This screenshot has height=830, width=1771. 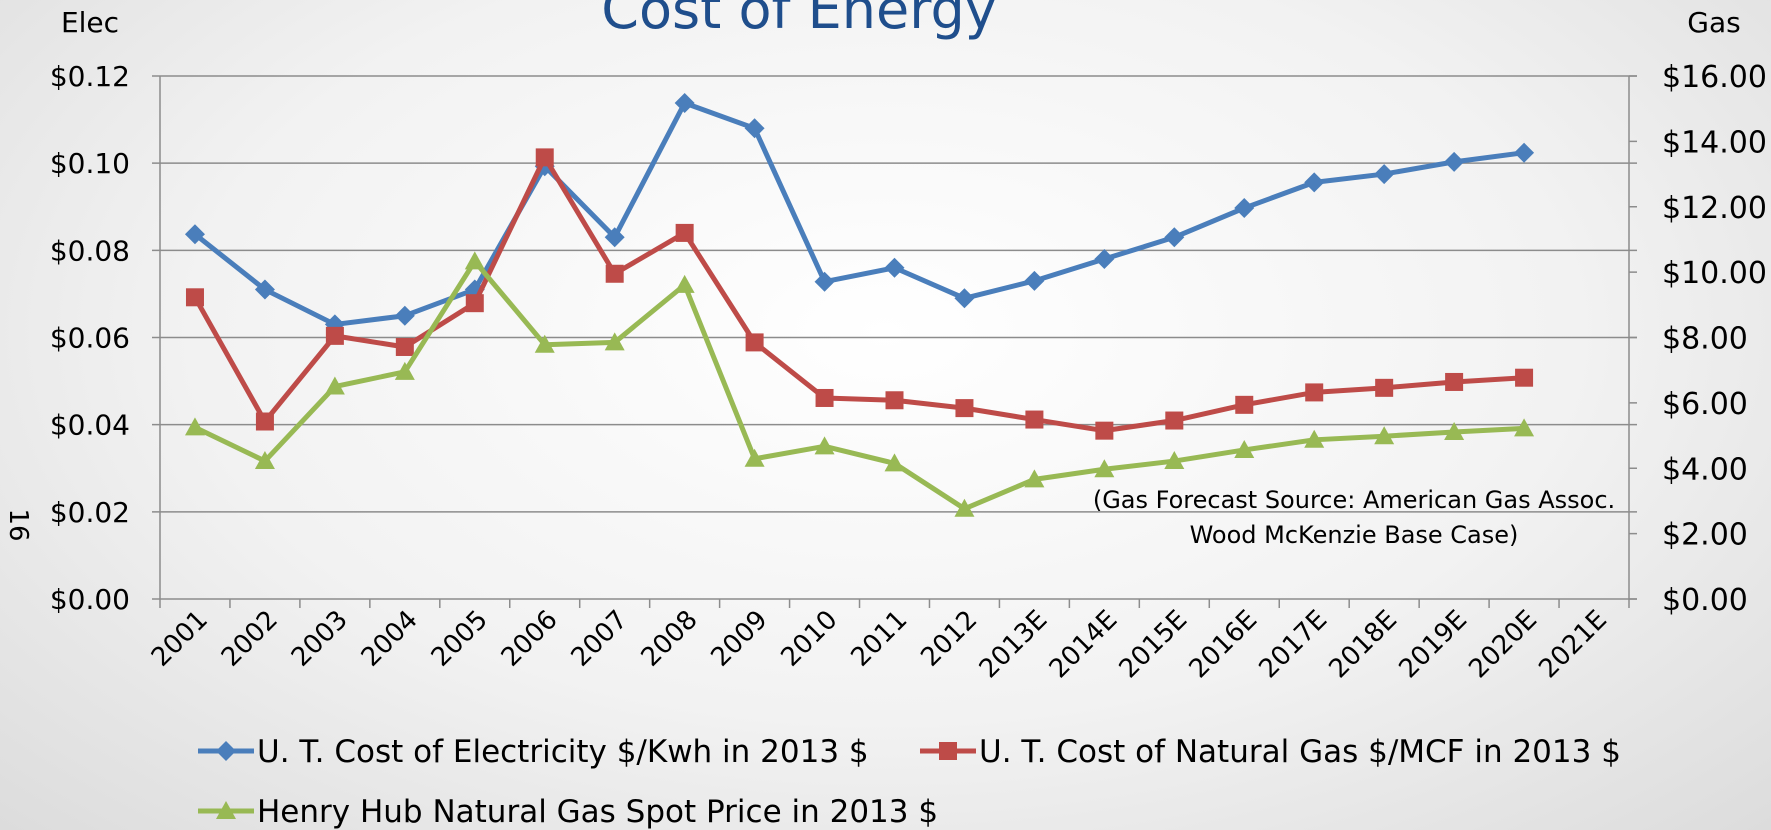 I want to click on y2-tick-label: $2.00, so click(x=1705, y=535).